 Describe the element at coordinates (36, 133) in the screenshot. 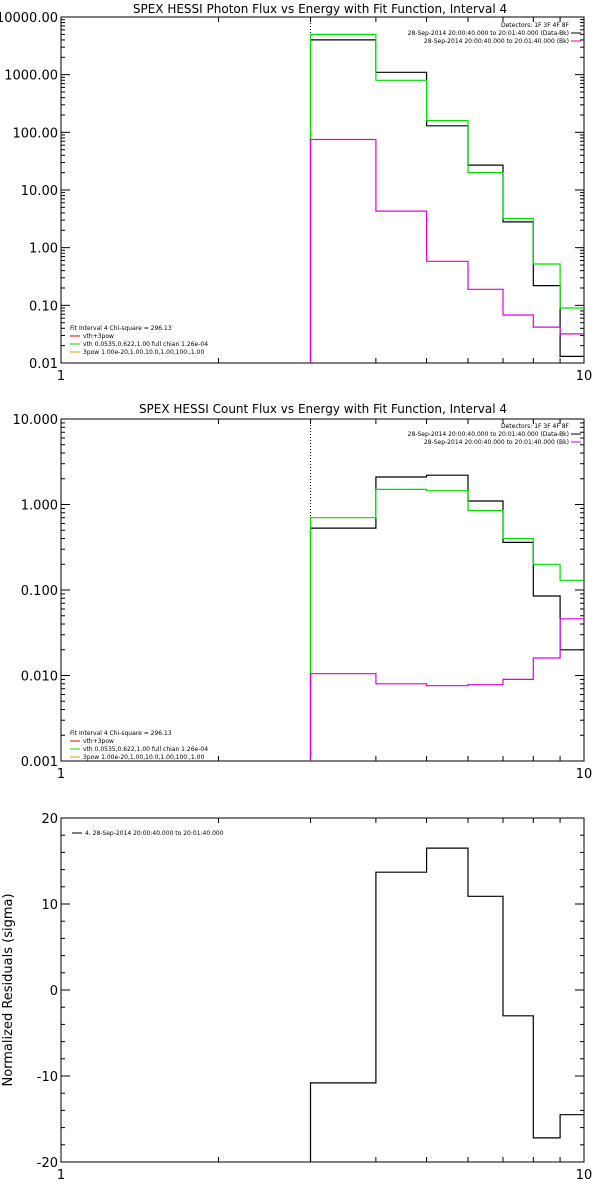

I see `photon-y-tick-label: 100.00` at that location.